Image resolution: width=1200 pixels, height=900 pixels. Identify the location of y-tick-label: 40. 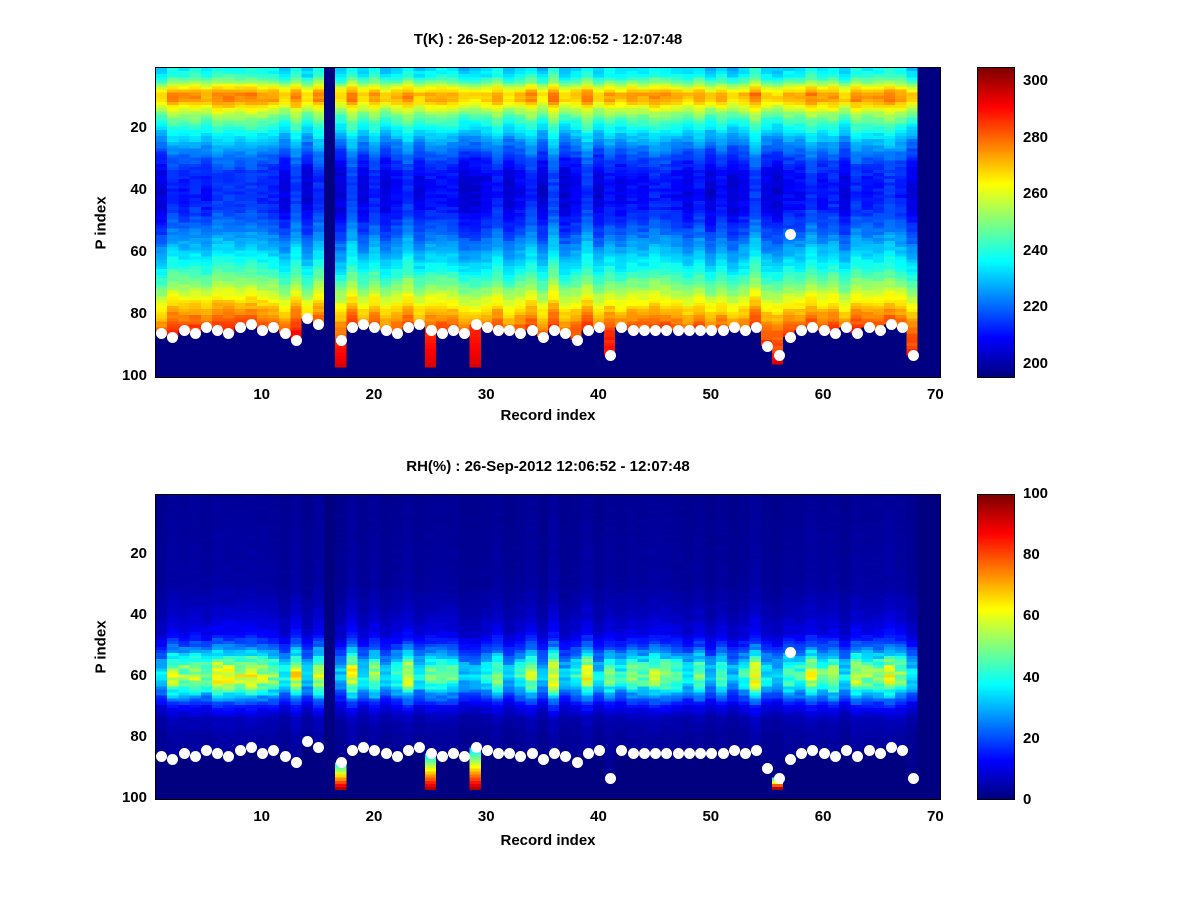
(138, 614).